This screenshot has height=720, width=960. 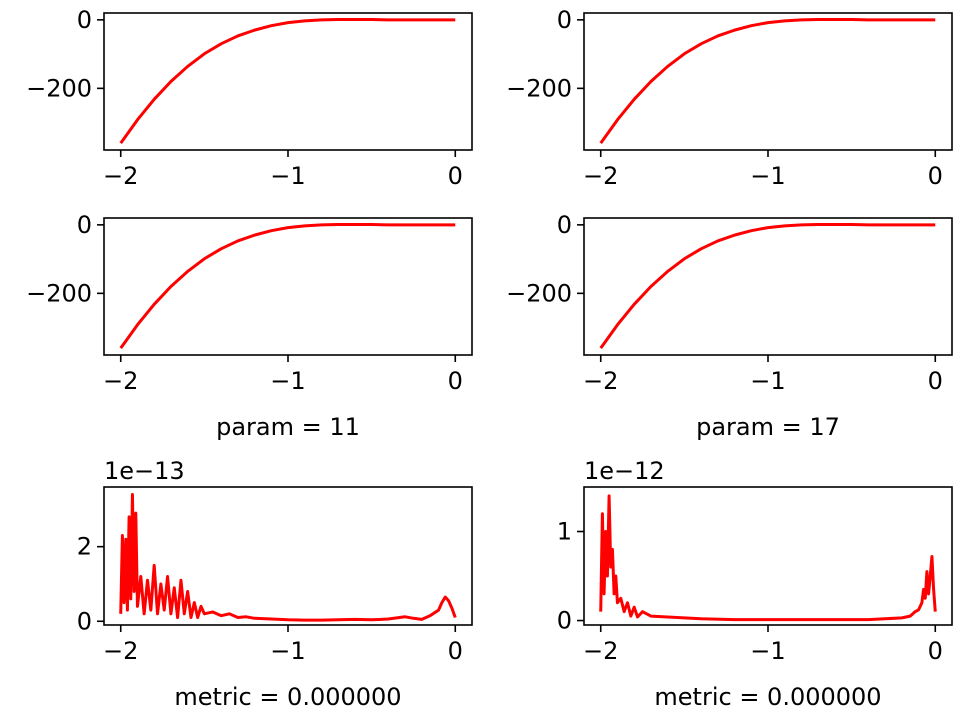 I want to click on subplot-6: −2 −1 0 0 1 1e−12 metric = 0.000000, so click(x=755, y=584).